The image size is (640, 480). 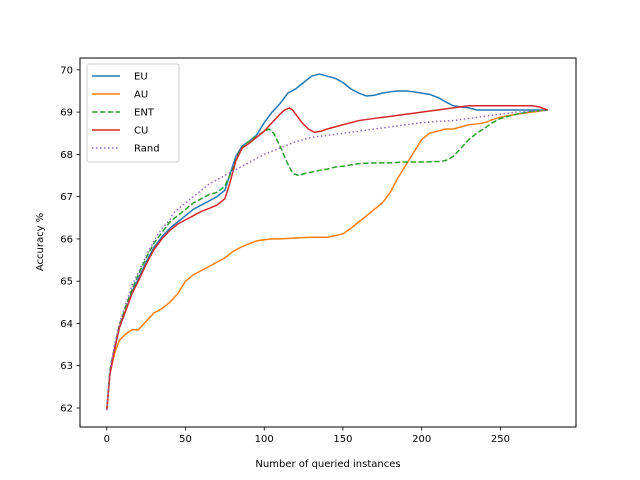 What do you see at coordinates (185, 439) in the screenshot?
I see `x-tick-label: 50` at bounding box center [185, 439].